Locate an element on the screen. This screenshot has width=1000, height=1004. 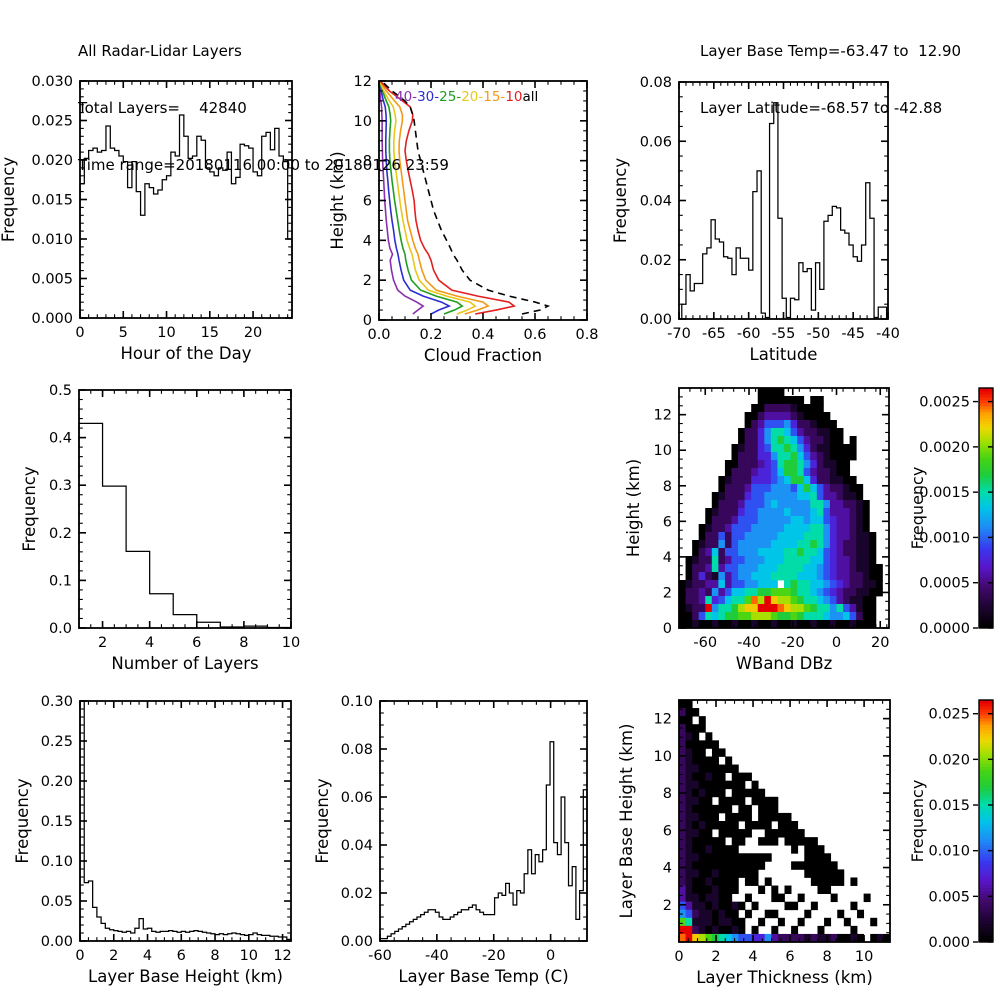
colorbar-tick-label: 0.0010 is located at coordinates (944, 538).